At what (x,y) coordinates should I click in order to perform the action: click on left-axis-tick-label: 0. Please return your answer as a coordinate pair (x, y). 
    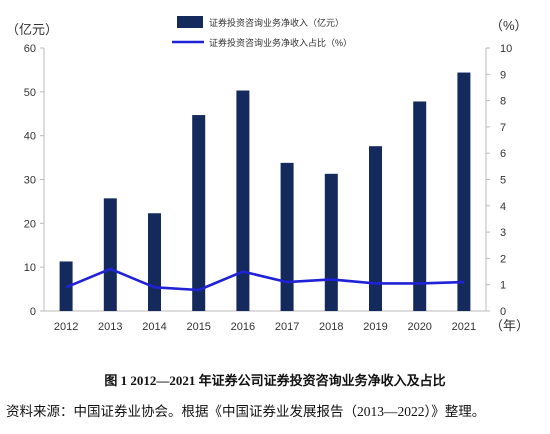
    Looking at the image, I should click on (33, 312).